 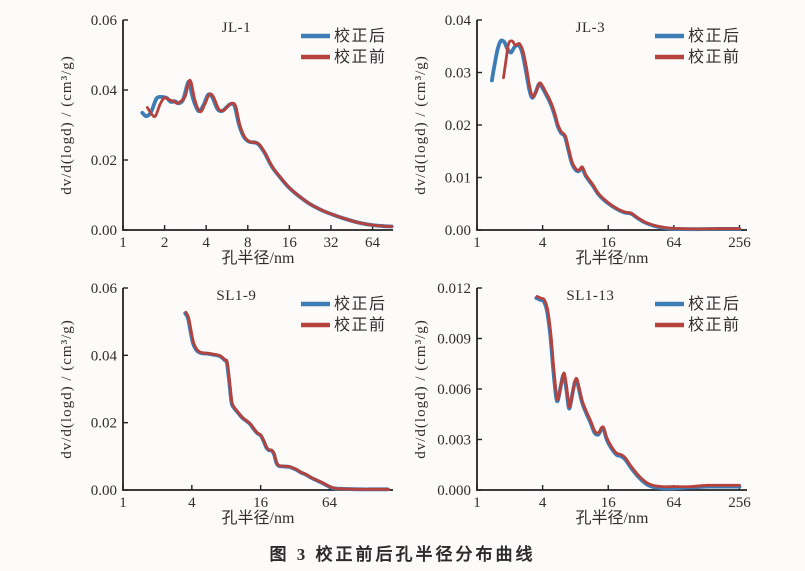 I want to click on y-tick-label: 0.01, so click(x=458, y=179).